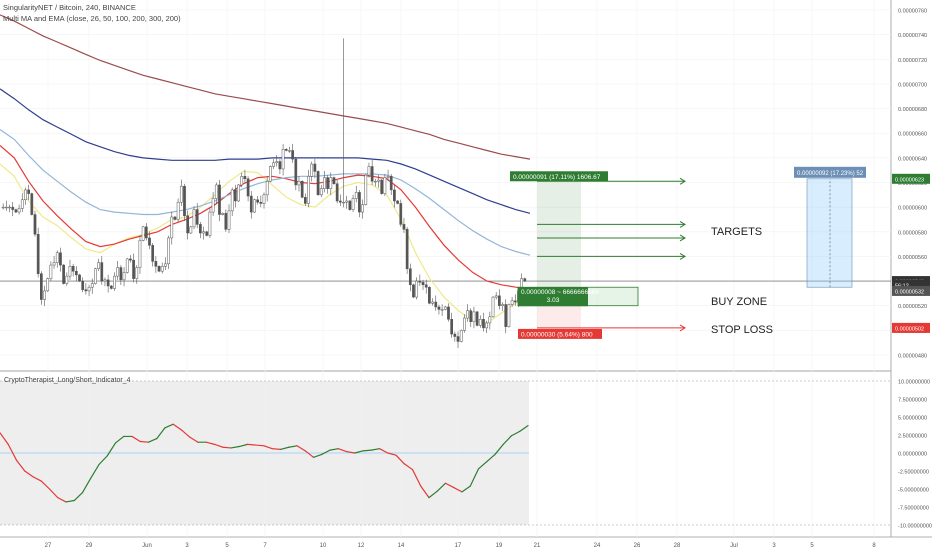 This screenshot has width=932, height=555. What do you see at coordinates (147, 546) in the screenshot?
I see `time-tick-label: Jun` at bounding box center [147, 546].